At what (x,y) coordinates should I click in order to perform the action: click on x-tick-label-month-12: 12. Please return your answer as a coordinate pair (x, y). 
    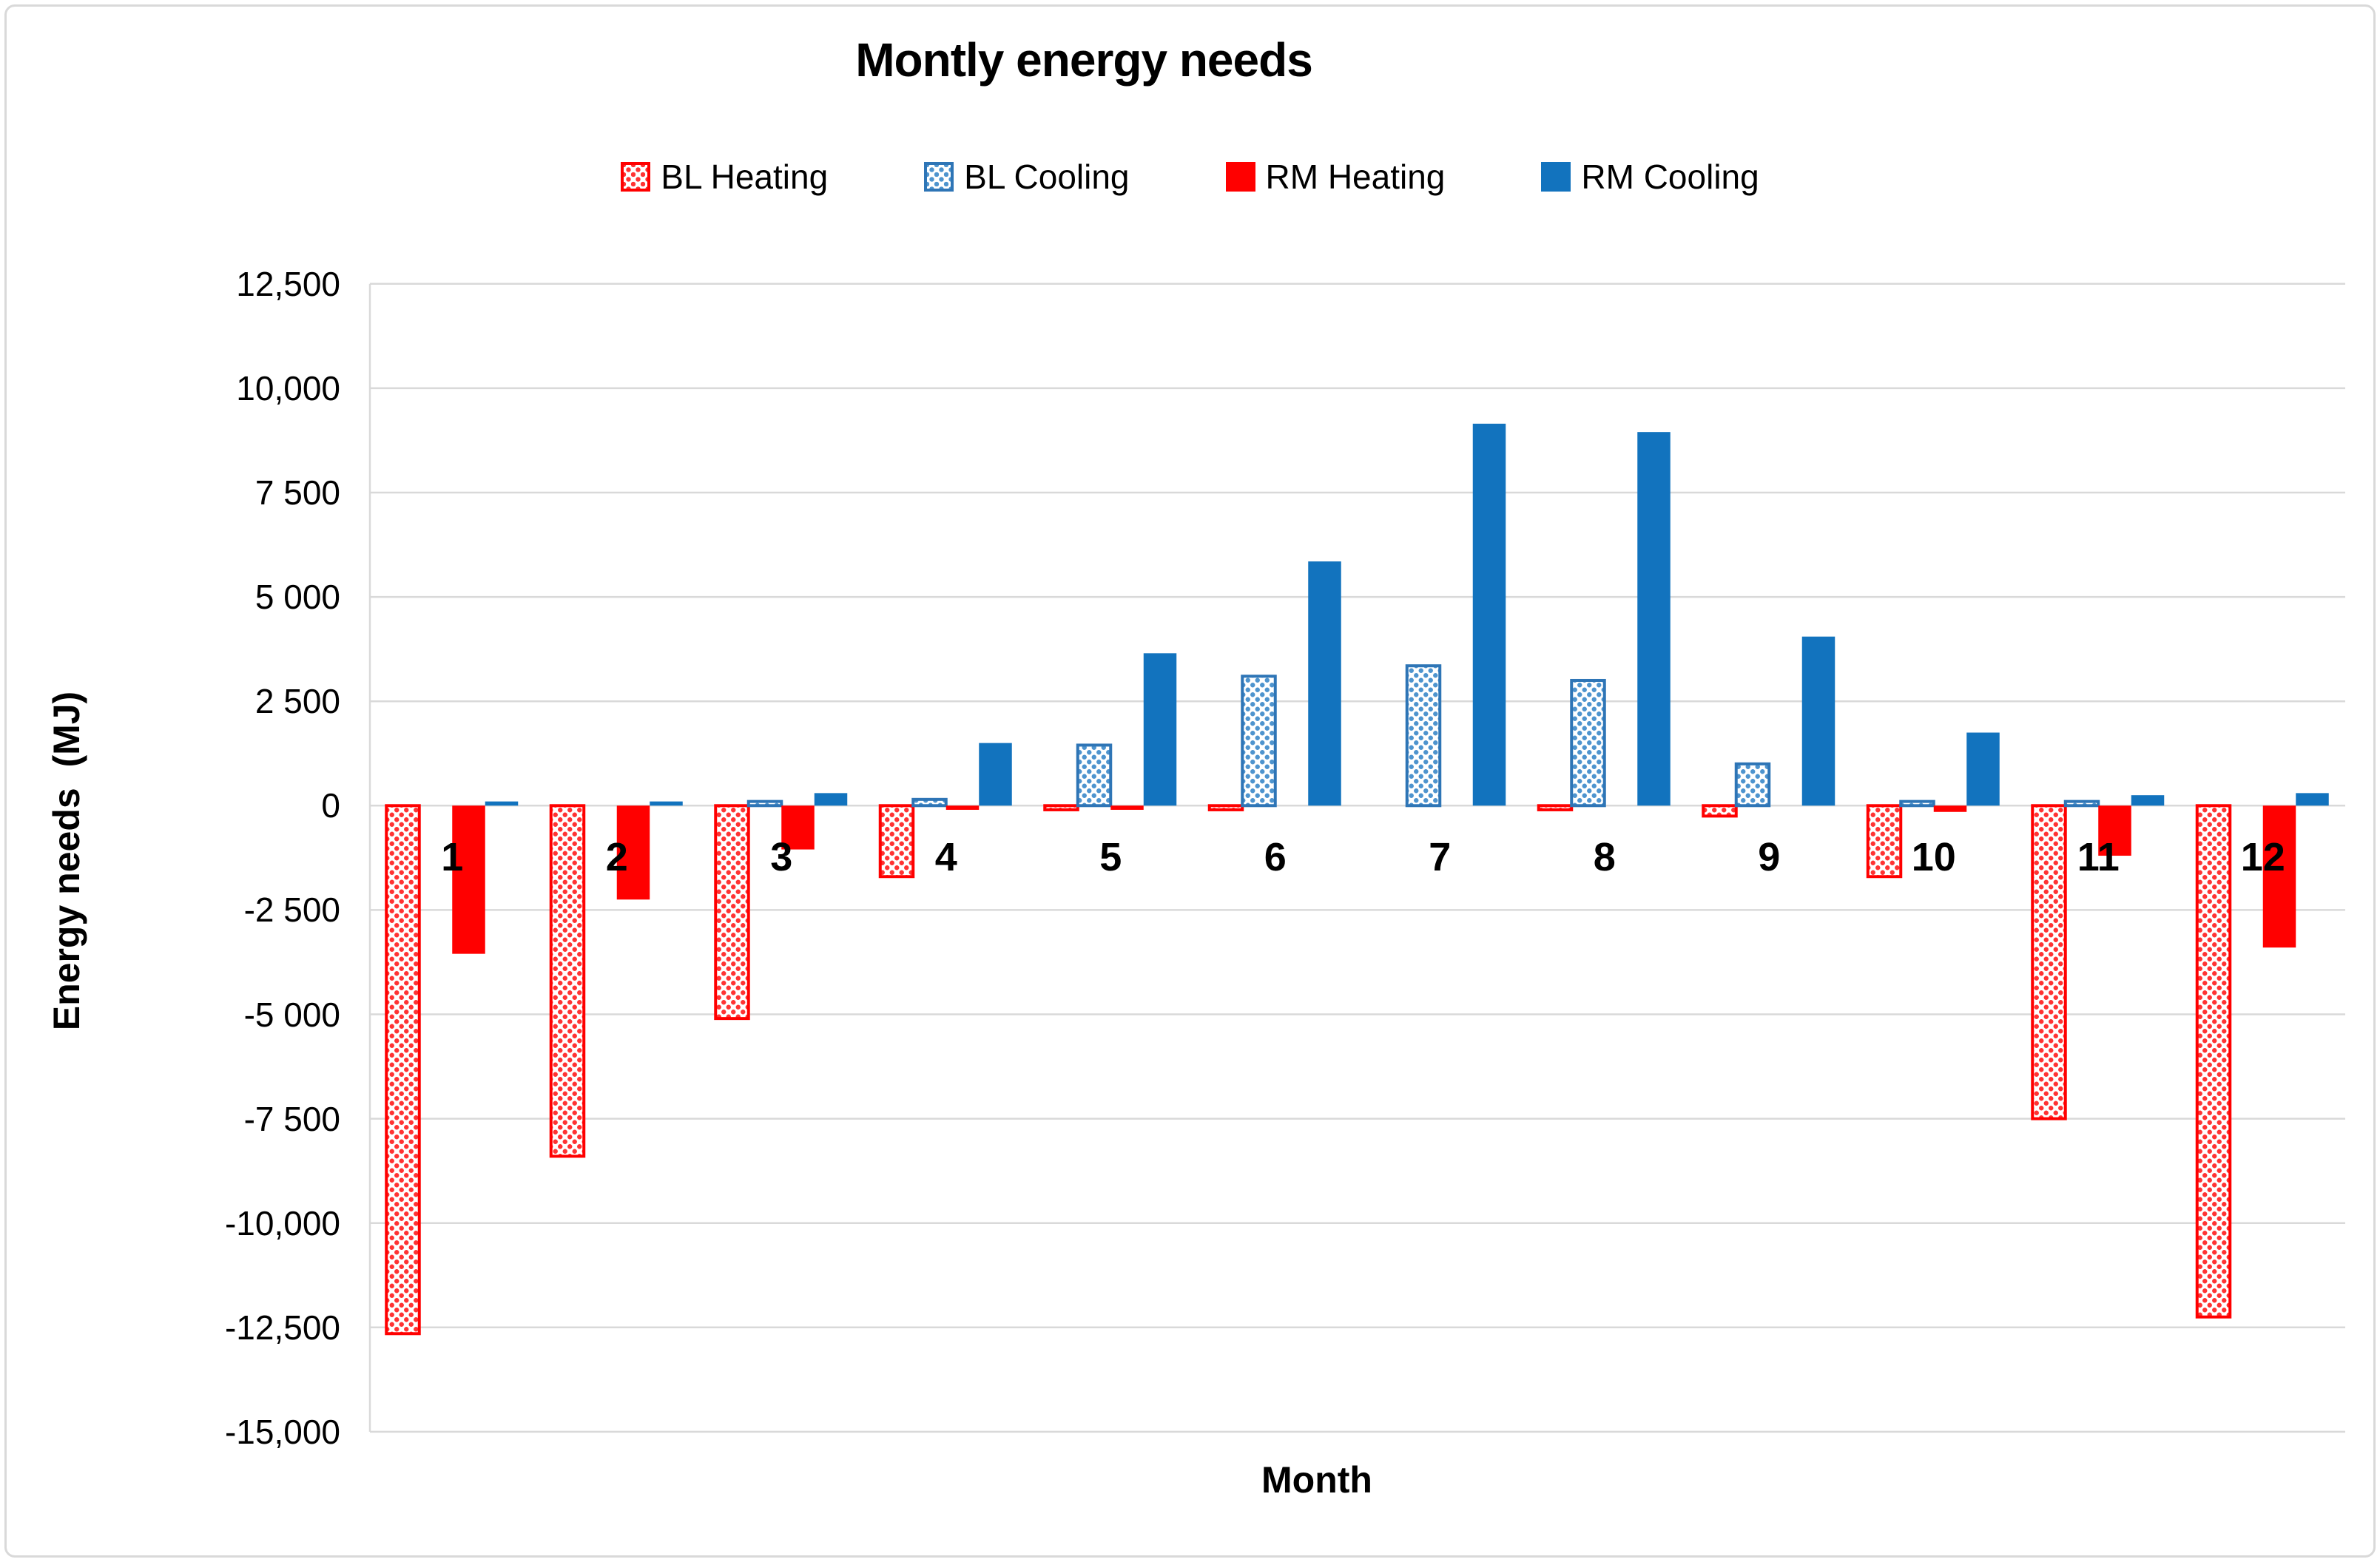
    Looking at the image, I should click on (2262, 857).